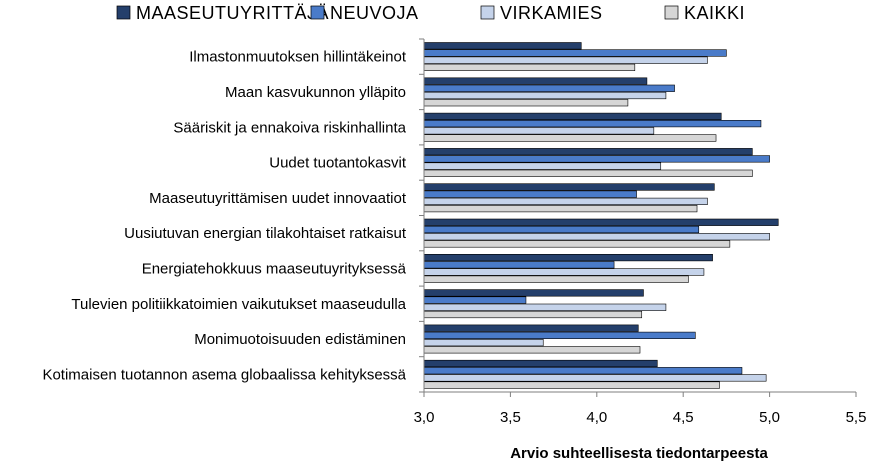  I want to click on x-tick-label: 4,5, so click(683, 417).